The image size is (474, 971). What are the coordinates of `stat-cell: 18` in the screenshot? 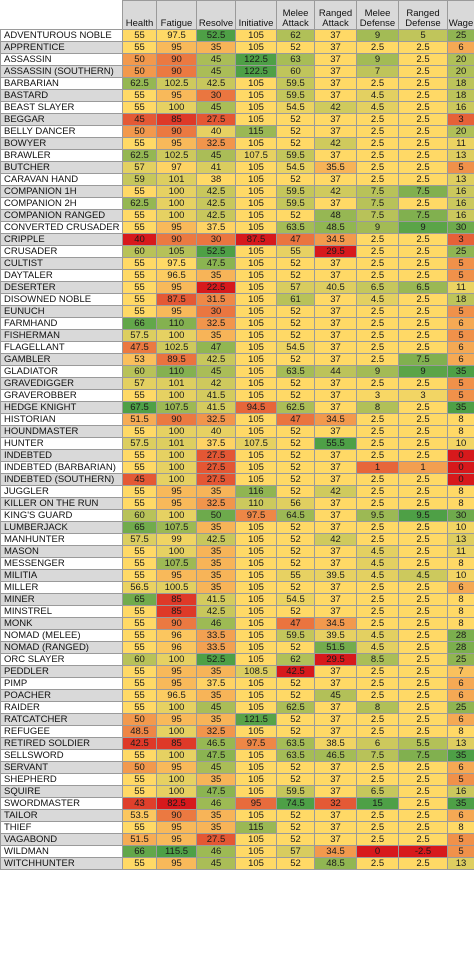 It's located at (460, 83).